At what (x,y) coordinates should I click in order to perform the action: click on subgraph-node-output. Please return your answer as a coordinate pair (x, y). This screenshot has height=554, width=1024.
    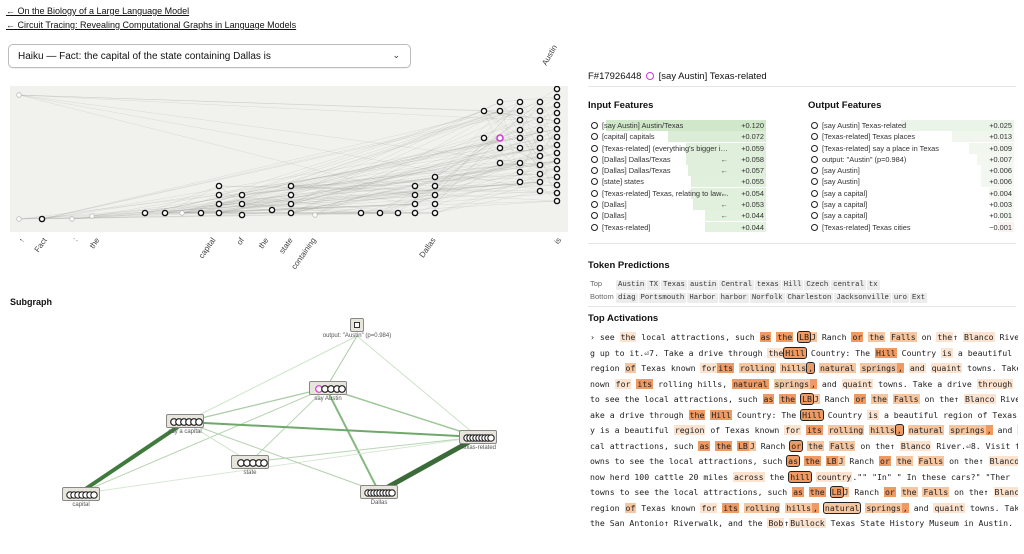
    Looking at the image, I should click on (357, 325).